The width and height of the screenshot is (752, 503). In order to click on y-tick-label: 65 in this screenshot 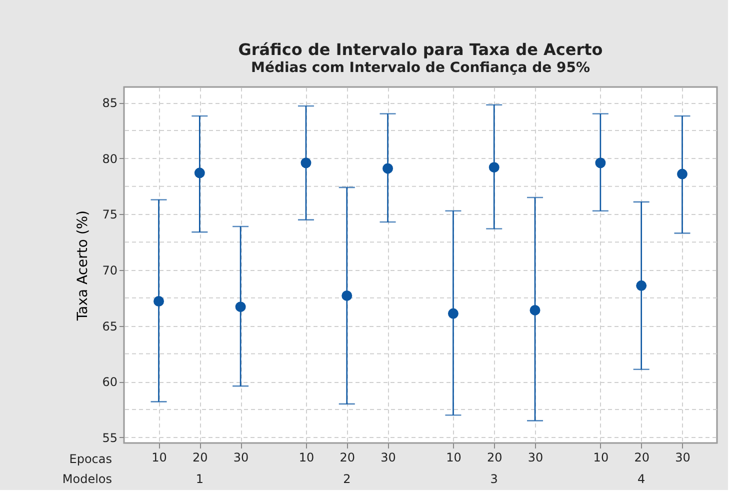, I will do `click(110, 326)`.